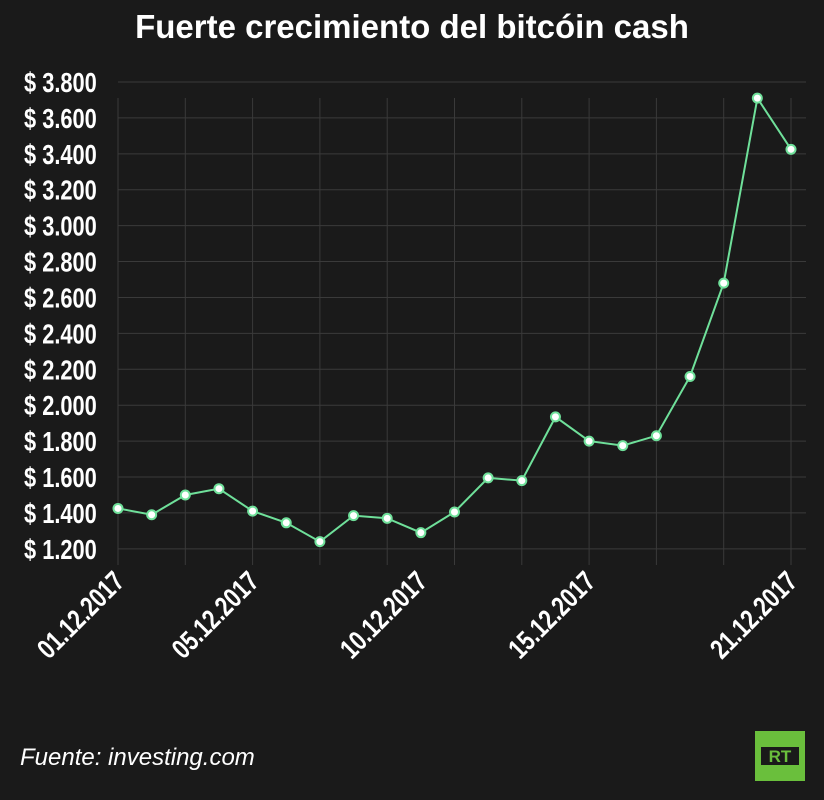 The height and width of the screenshot is (800, 824). Describe the element at coordinates (60, 334) in the screenshot. I see `y-tick-label: $ 2.400` at that location.